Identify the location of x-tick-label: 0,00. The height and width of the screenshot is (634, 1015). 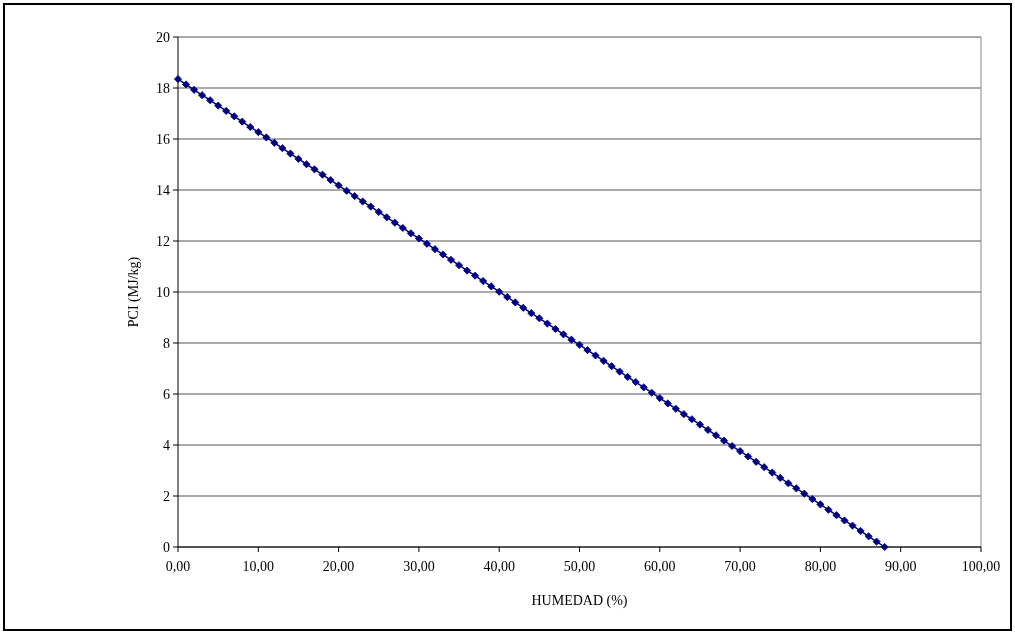
(178, 566).